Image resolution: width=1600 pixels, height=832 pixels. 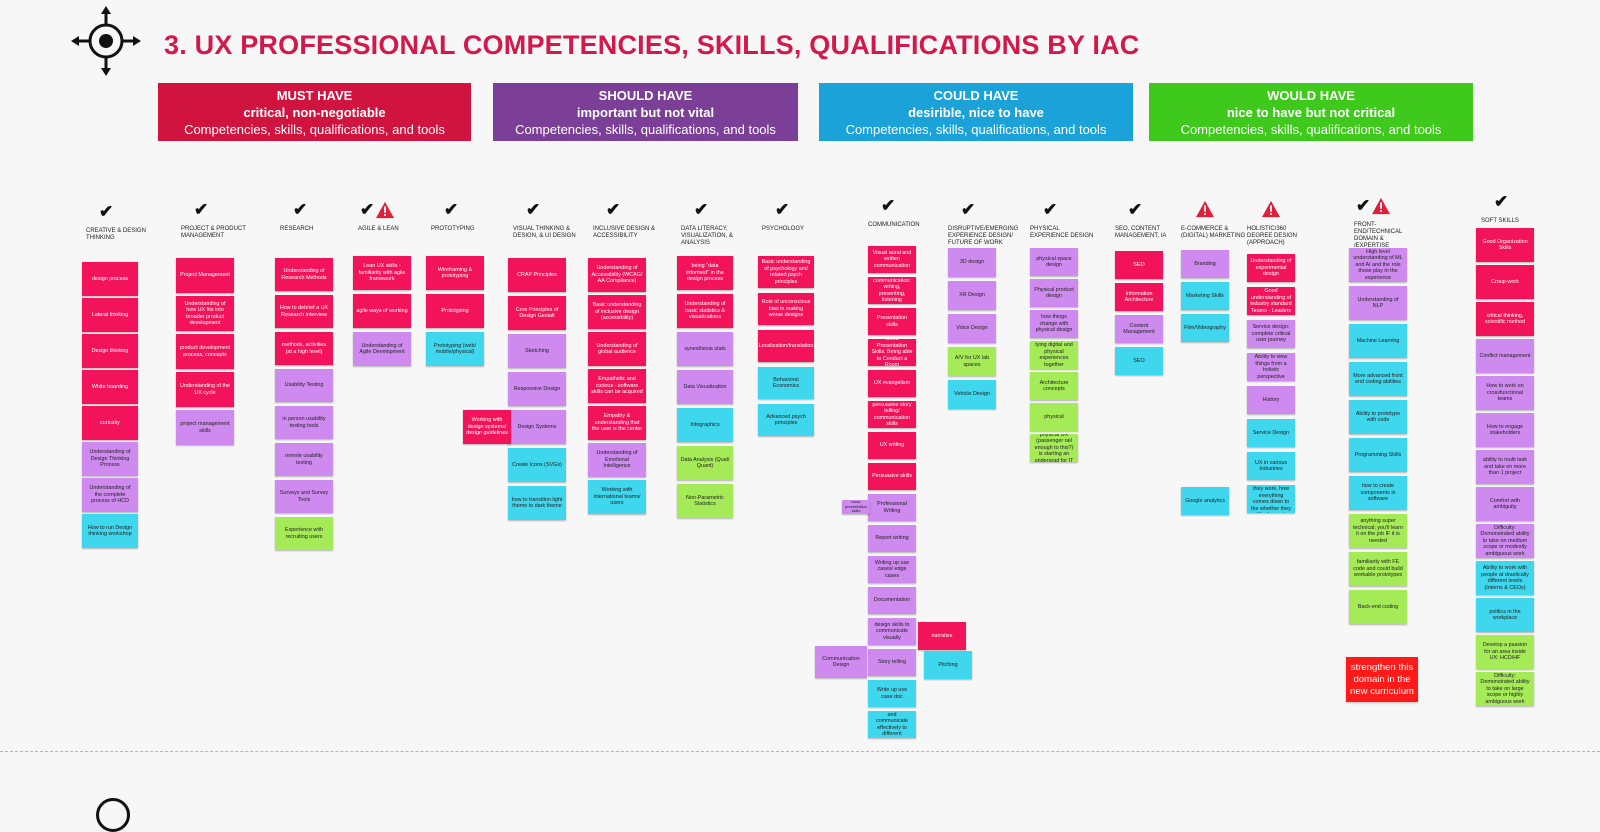 I want to click on banner-line2: desirible, nice to have, so click(x=976, y=112).